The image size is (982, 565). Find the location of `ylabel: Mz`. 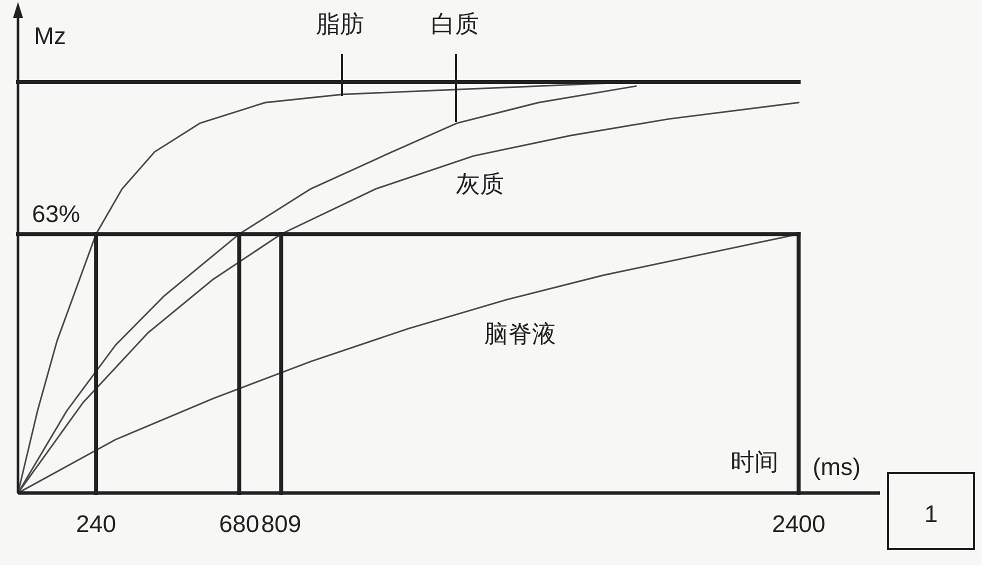

ylabel: Mz is located at coordinates (50, 36).